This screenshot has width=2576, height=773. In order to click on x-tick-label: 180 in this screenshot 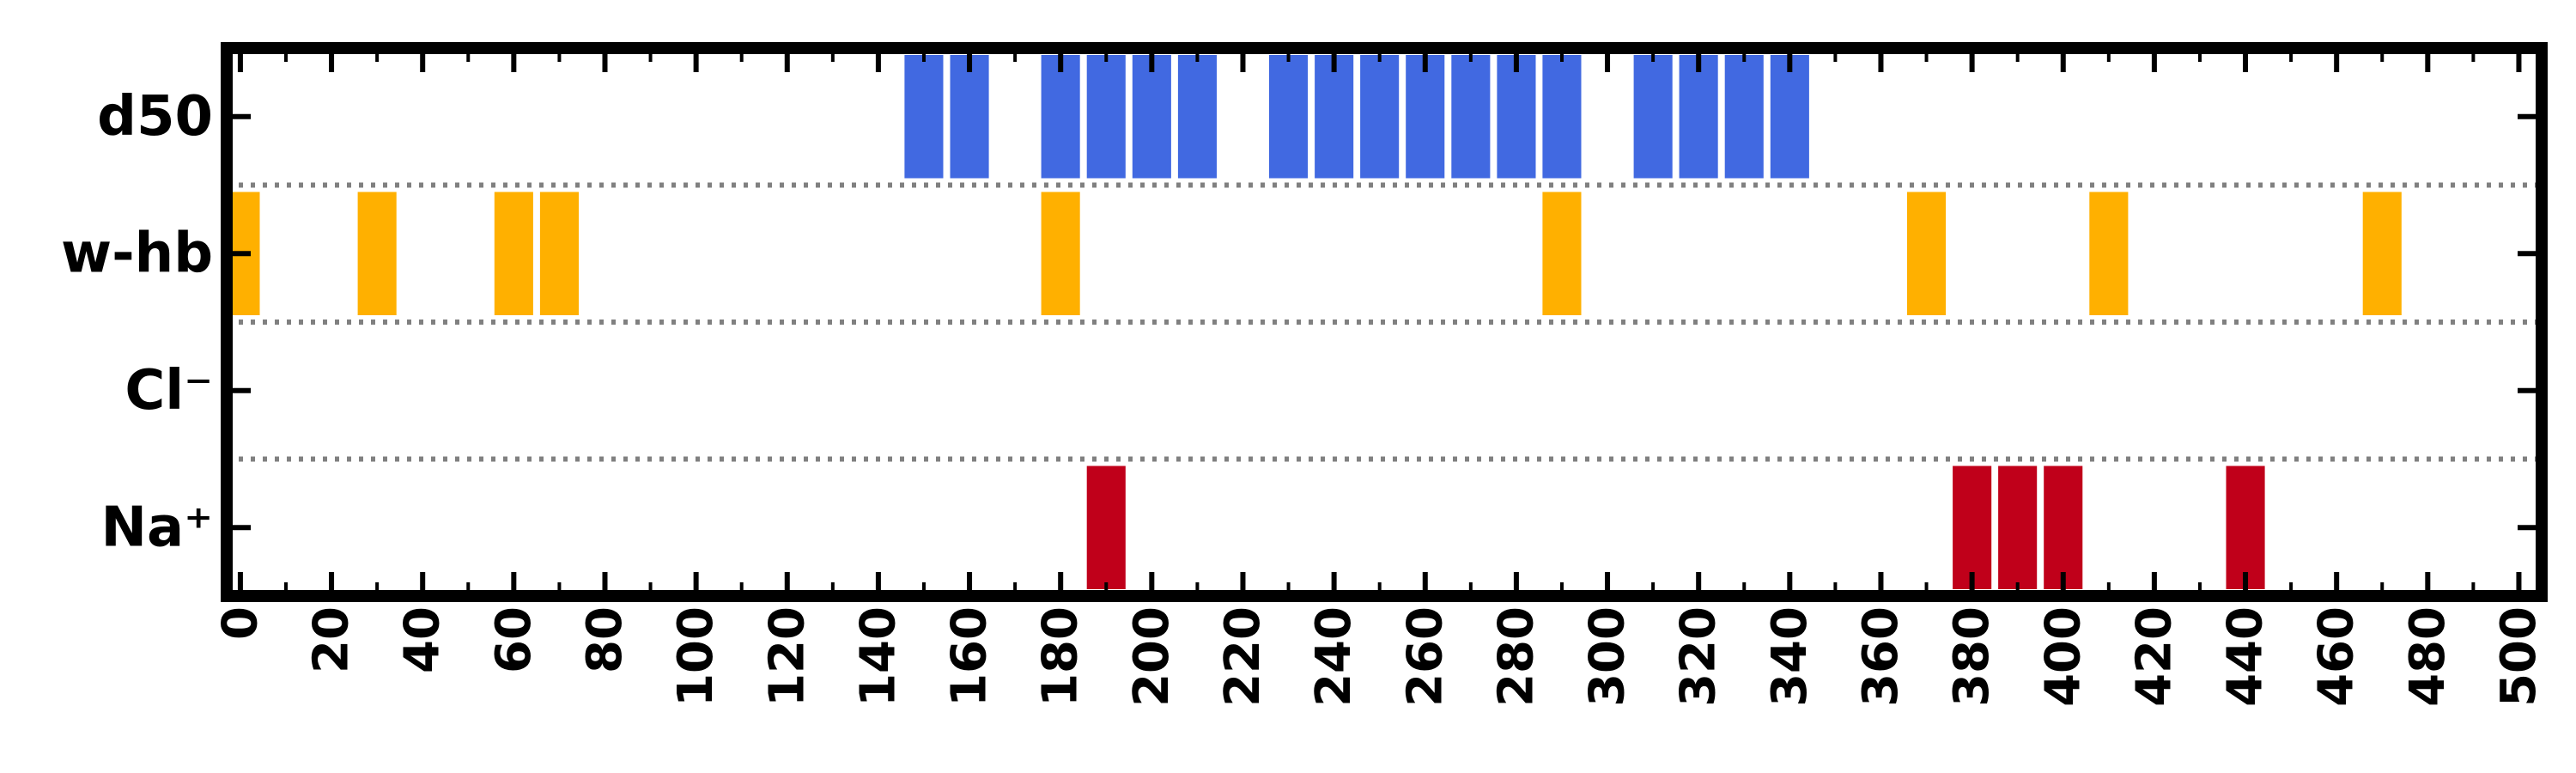, I will do `click(1061, 656)`.